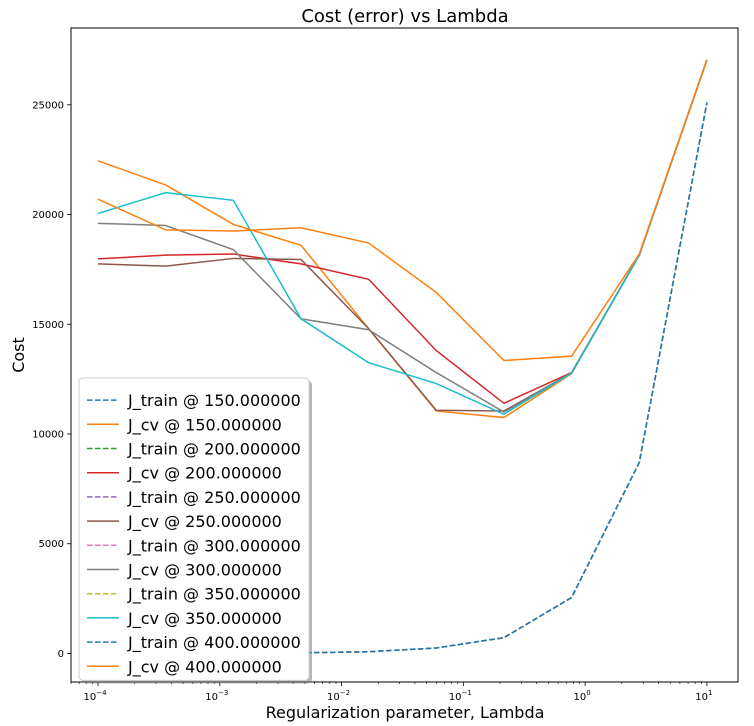 Image resolution: width=754 pixels, height=726 pixels. Describe the element at coordinates (582, 696) in the screenshot. I see `x-tick-label: 10⁰` at that location.